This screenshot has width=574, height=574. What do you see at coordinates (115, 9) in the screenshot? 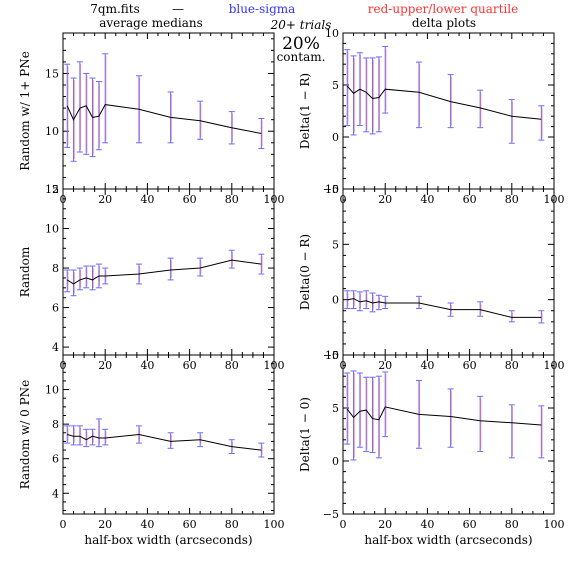
I see `file-name: 7qm.fits` at bounding box center [115, 9].